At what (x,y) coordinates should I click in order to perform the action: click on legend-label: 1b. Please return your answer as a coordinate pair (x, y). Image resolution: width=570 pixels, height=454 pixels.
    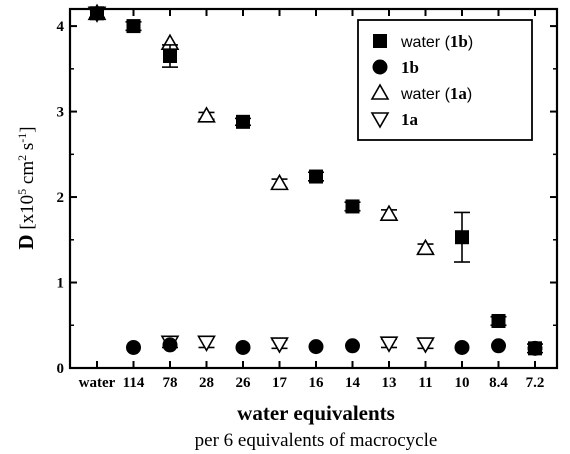
    Looking at the image, I should click on (410, 67).